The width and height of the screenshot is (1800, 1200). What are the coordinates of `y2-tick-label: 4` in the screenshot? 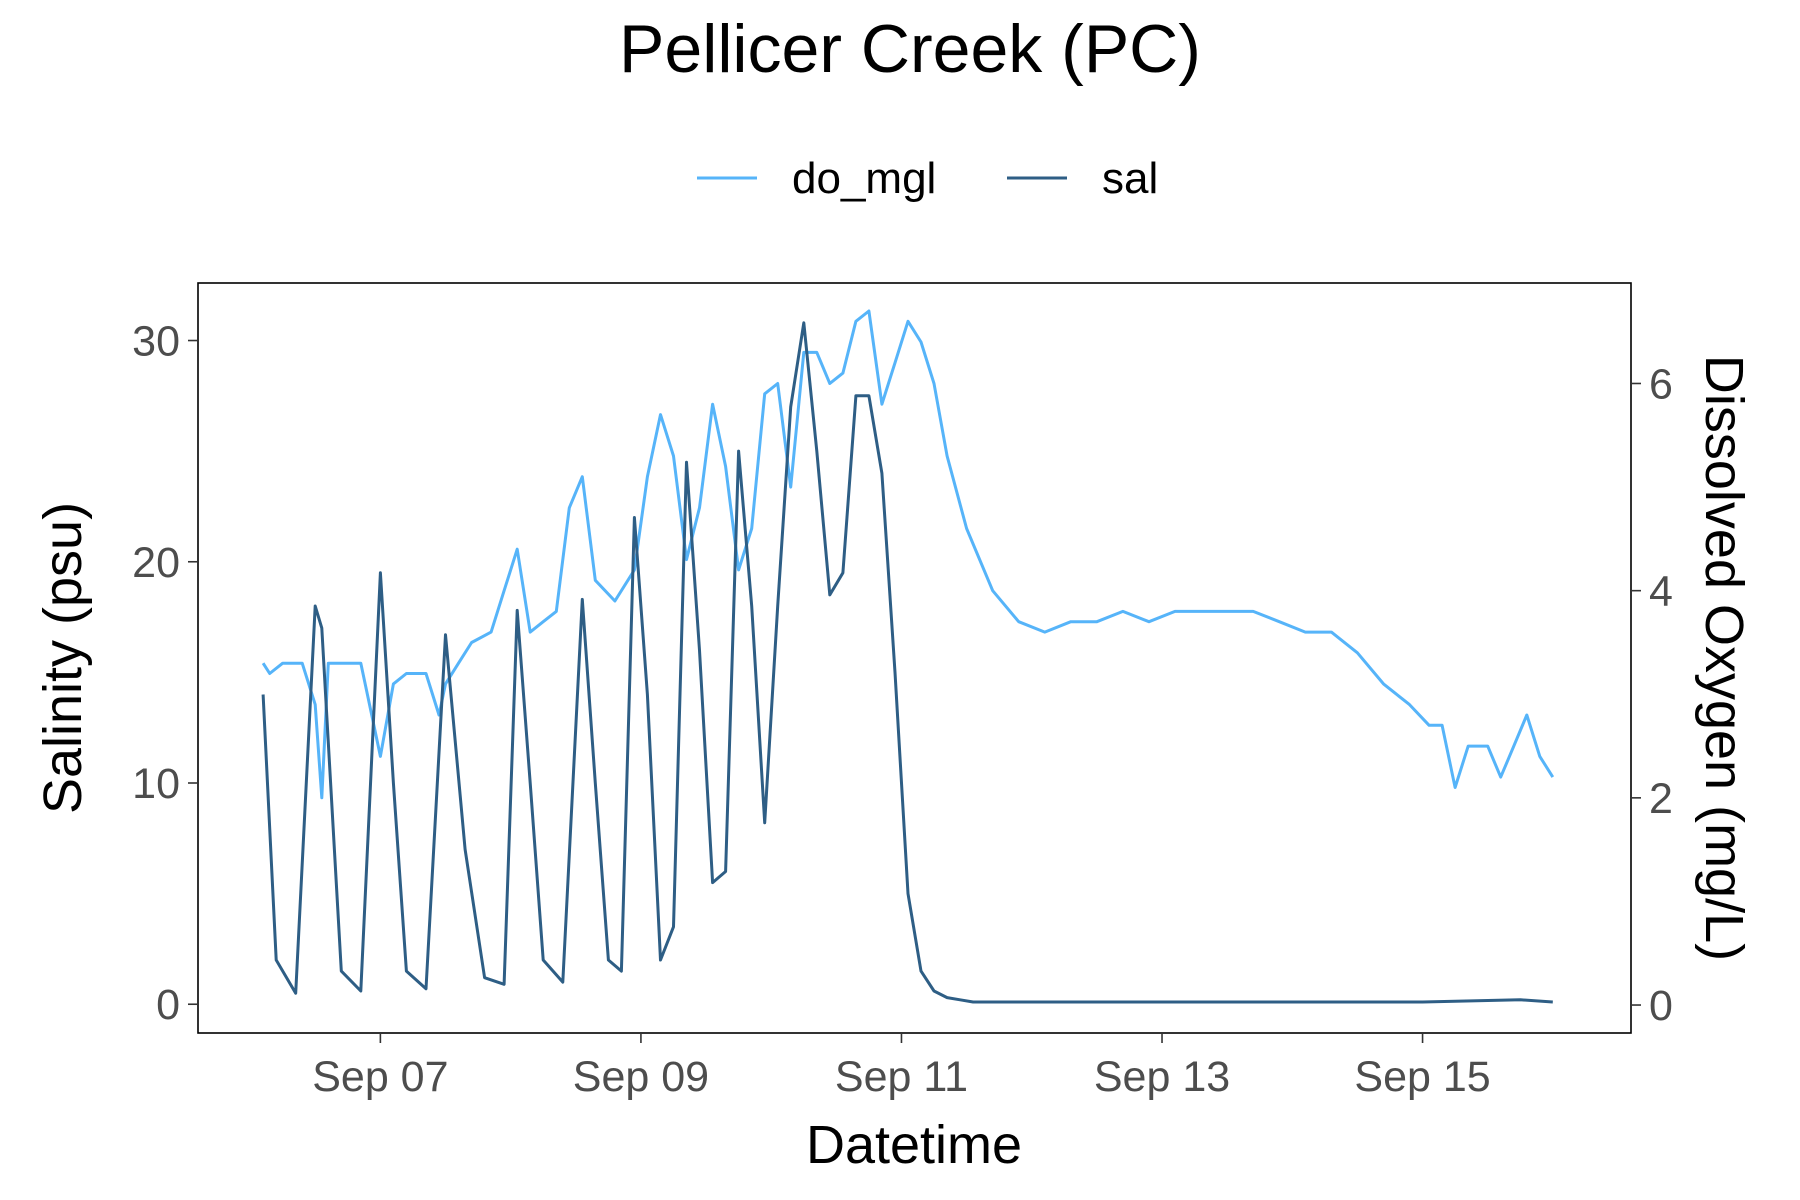 It's located at (1661, 592).